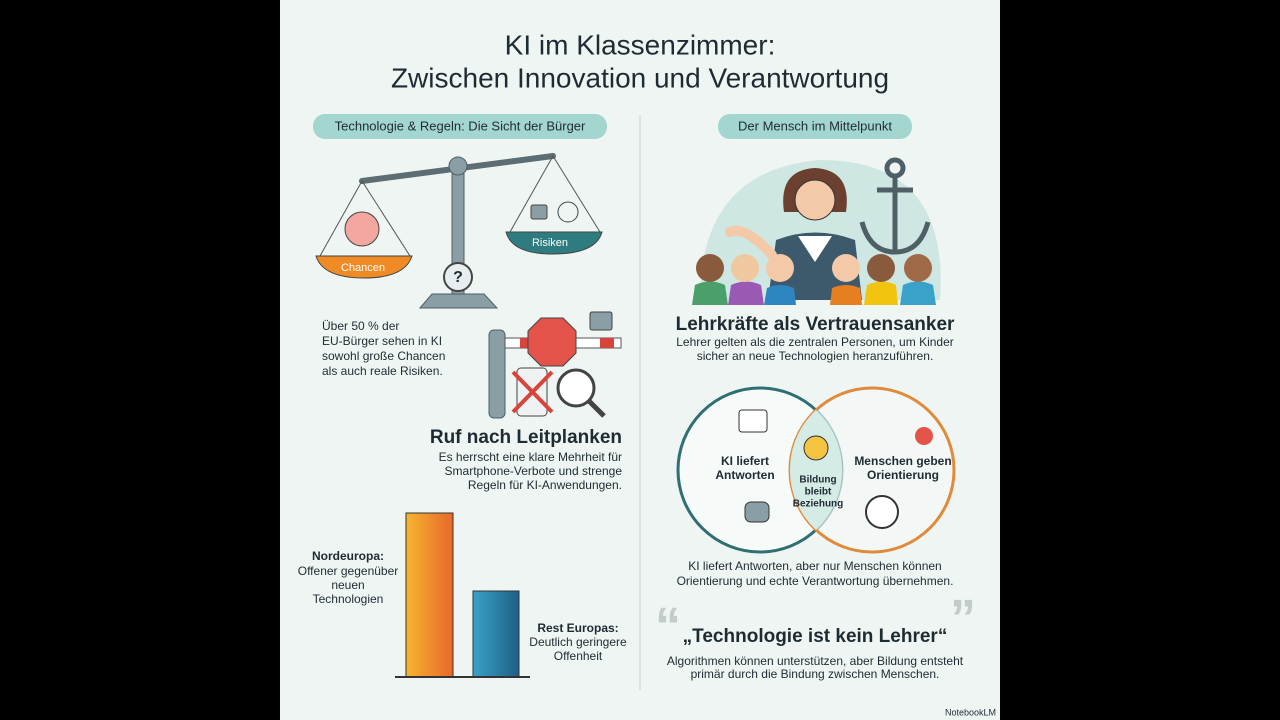  I want to click on teacher-illustration, so click(816, 231).